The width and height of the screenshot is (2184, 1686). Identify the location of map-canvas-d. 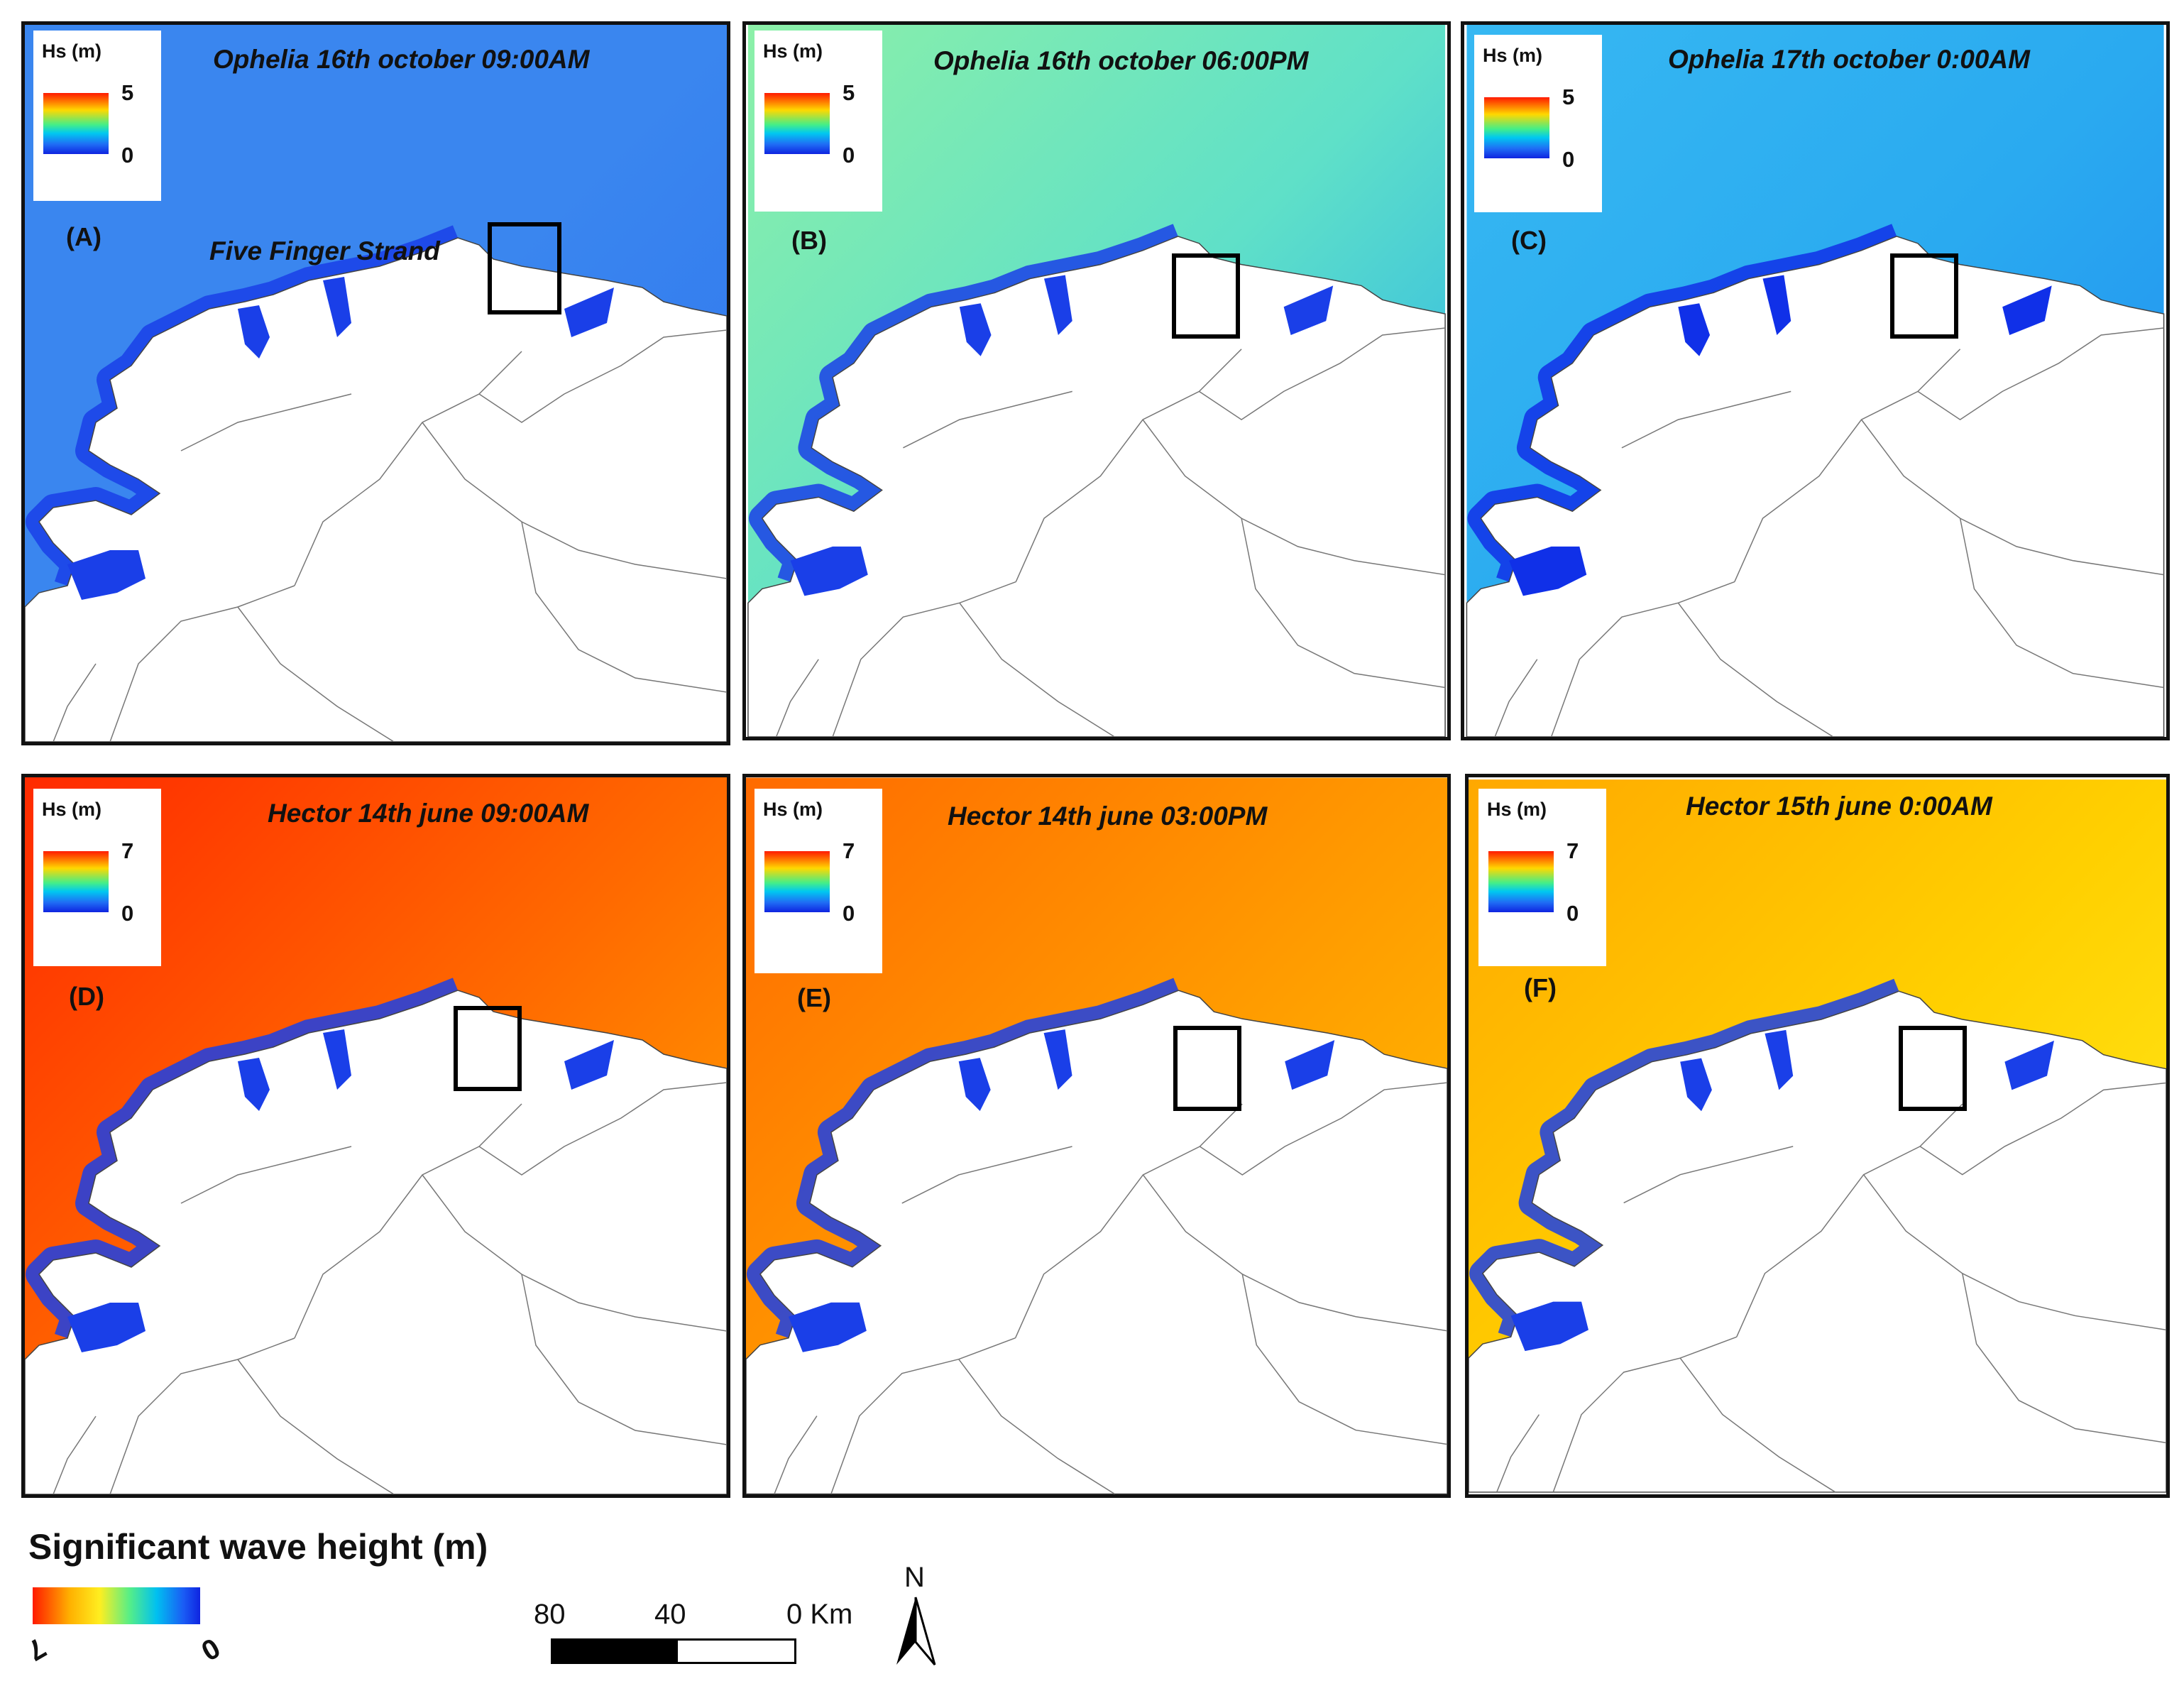
(376, 1135).